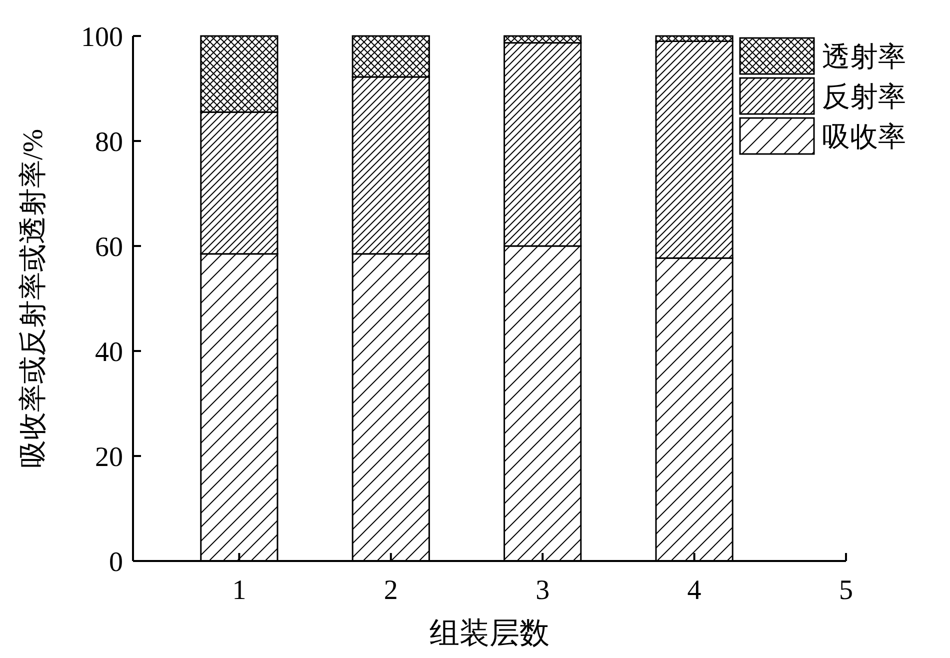  What do you see at coordinates (391, 590) in the screenshot?
I see `x-tick-label: 2` at bounding box center [391, 590].